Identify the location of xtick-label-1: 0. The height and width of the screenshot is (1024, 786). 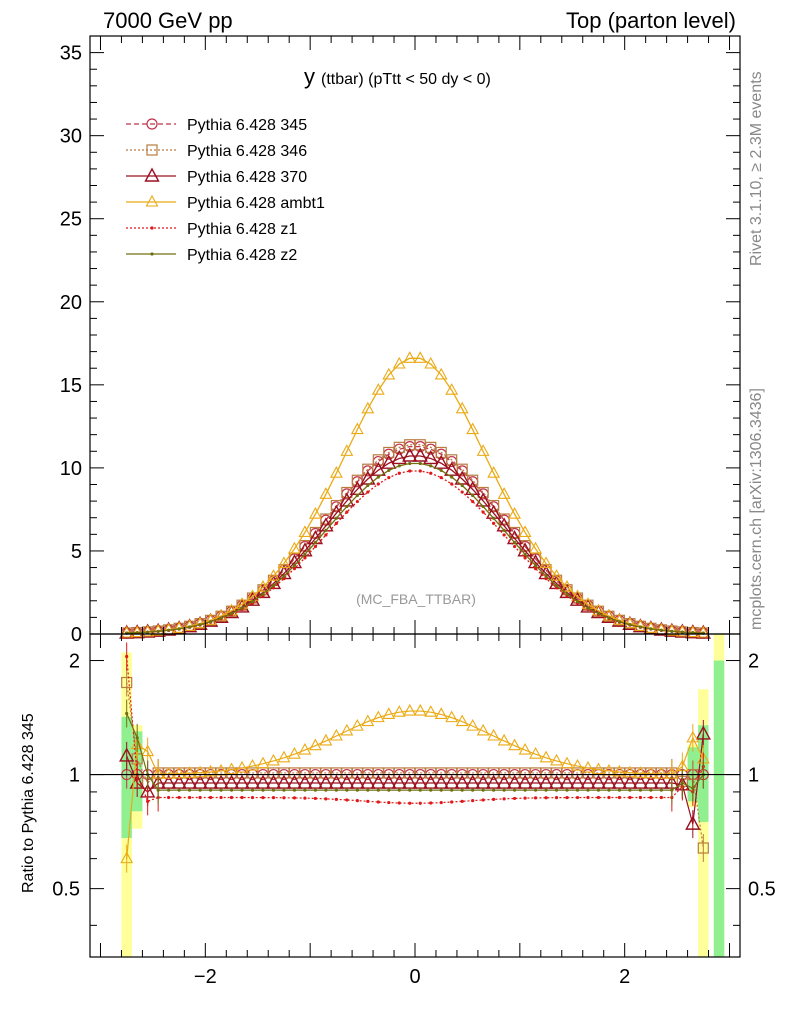
(414, 977).